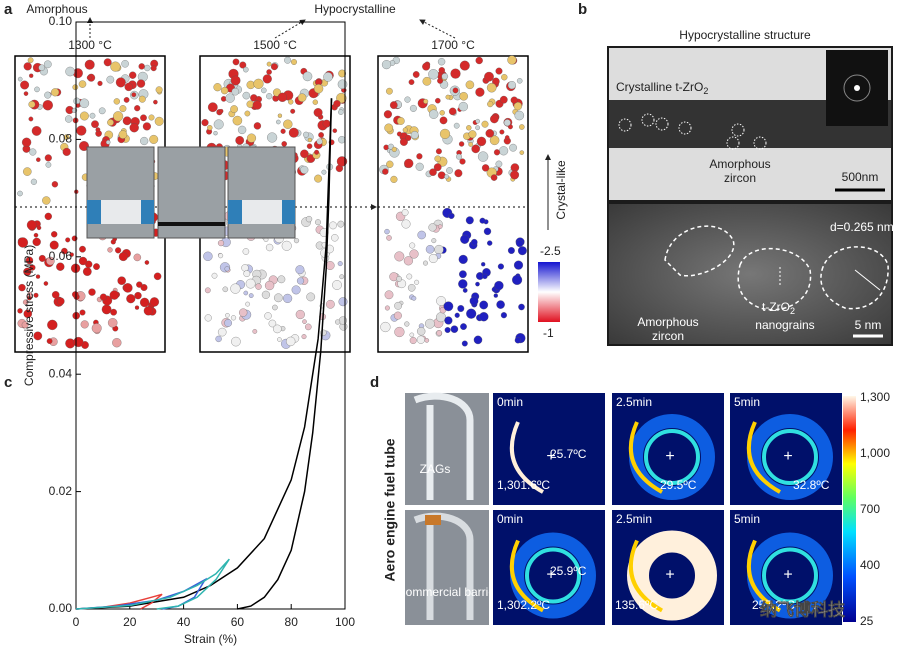  Describe the element at coordinates (61, 139) in the screenshot. I see `y-tick-label: 0.08` at that location.